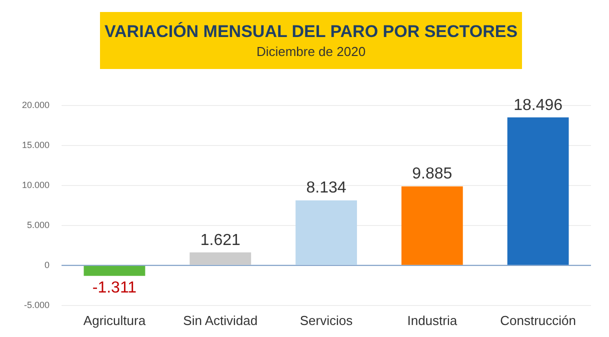 Image resolution: width=609 pixels, height=337 pixels. Describe the element at coordinates (538, 320) in the screenshot. I see `x-tick-label: Construcción` at that location.